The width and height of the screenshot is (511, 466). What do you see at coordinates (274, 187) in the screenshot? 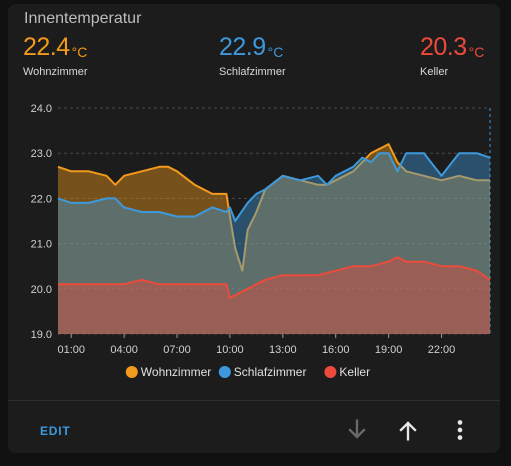
I see `series-line-schlafzimmer` at bounding box center [274, 187].